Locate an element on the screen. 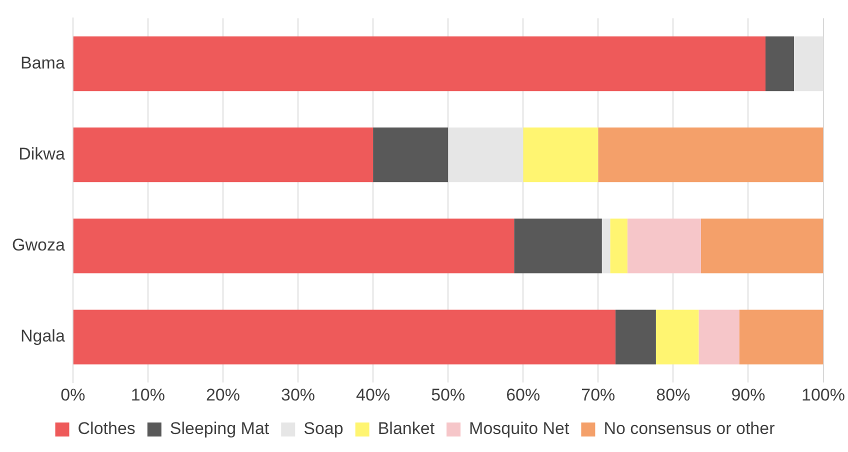 The height and width of the screenshot is (452, 848). y-tick-label: Bama is located at coordinates (43, 62).